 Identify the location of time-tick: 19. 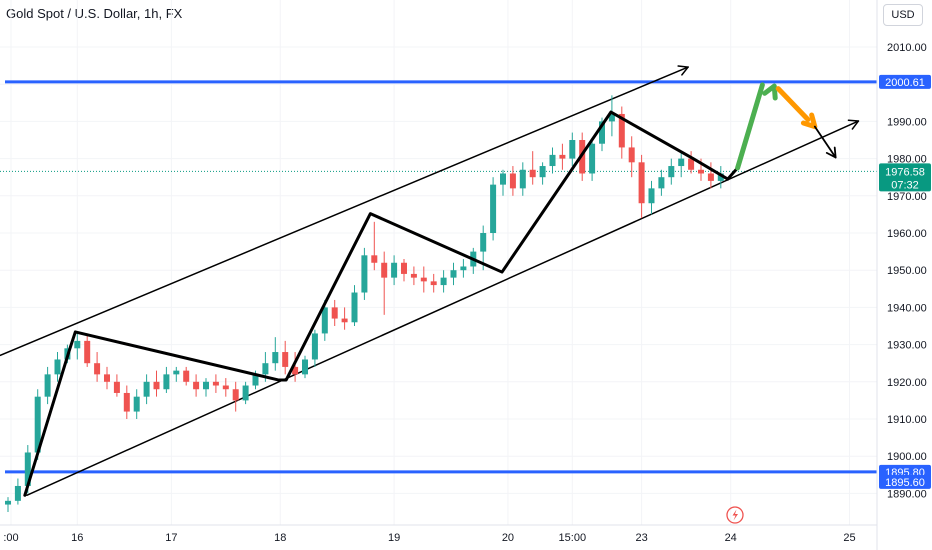
(394, 538).